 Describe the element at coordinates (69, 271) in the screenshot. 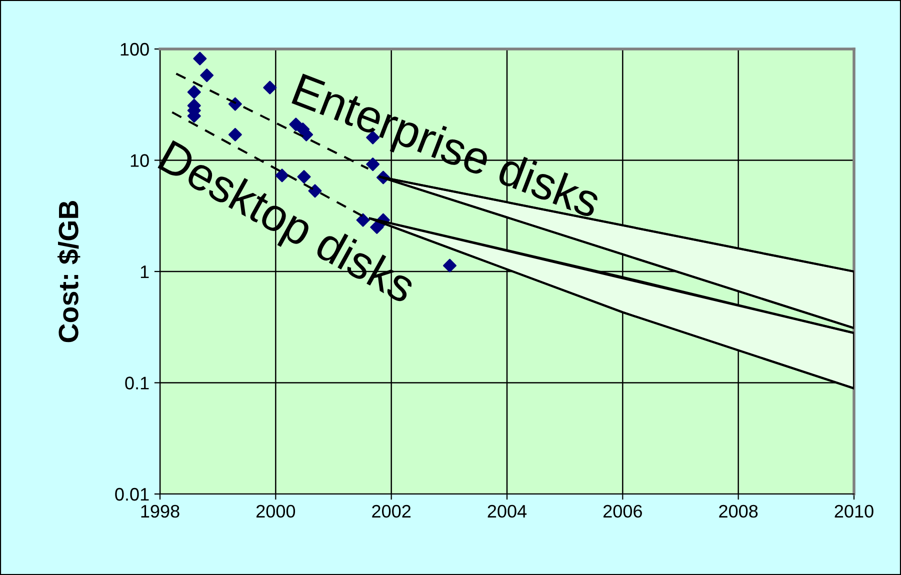

I see `y-axis-title: Cost: $/GB` at that location.